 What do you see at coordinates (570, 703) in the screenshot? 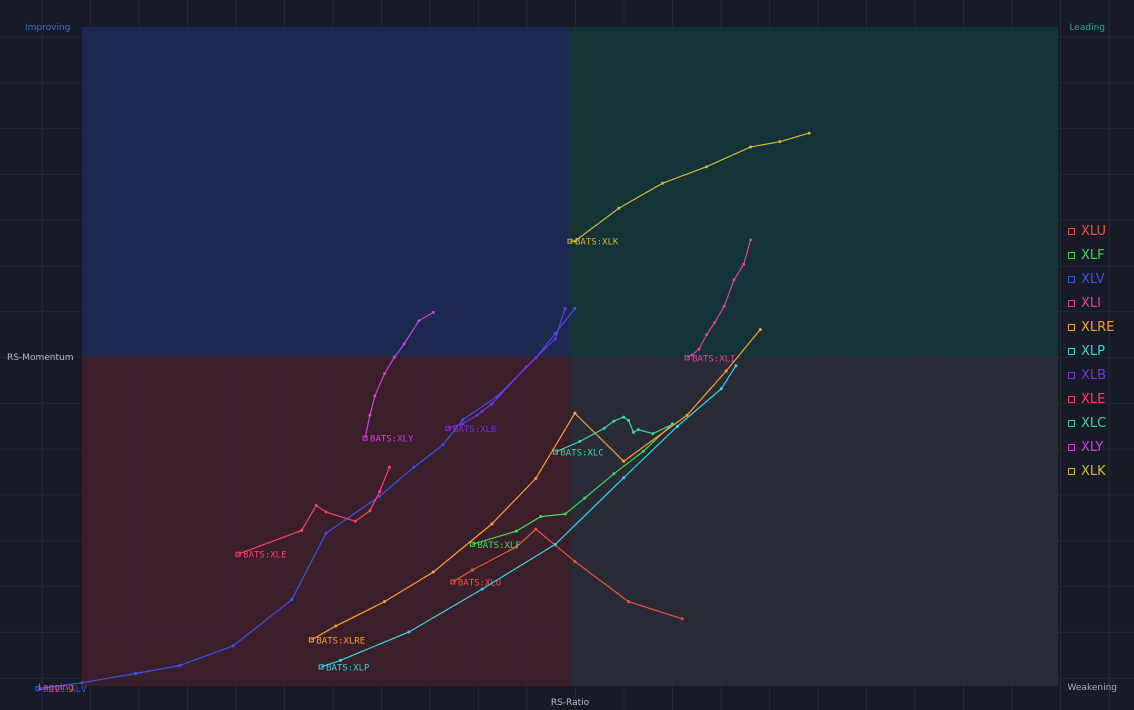
I see `x-axis-label: RS-Ratio` at bounding box center [570, 703].